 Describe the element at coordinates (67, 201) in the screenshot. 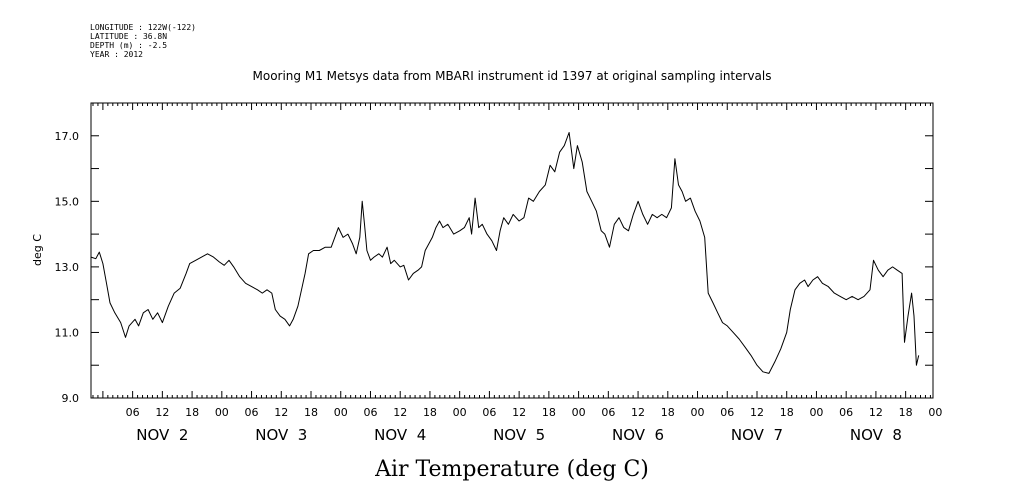

I see `y-tick-label: 15.0` at that location.